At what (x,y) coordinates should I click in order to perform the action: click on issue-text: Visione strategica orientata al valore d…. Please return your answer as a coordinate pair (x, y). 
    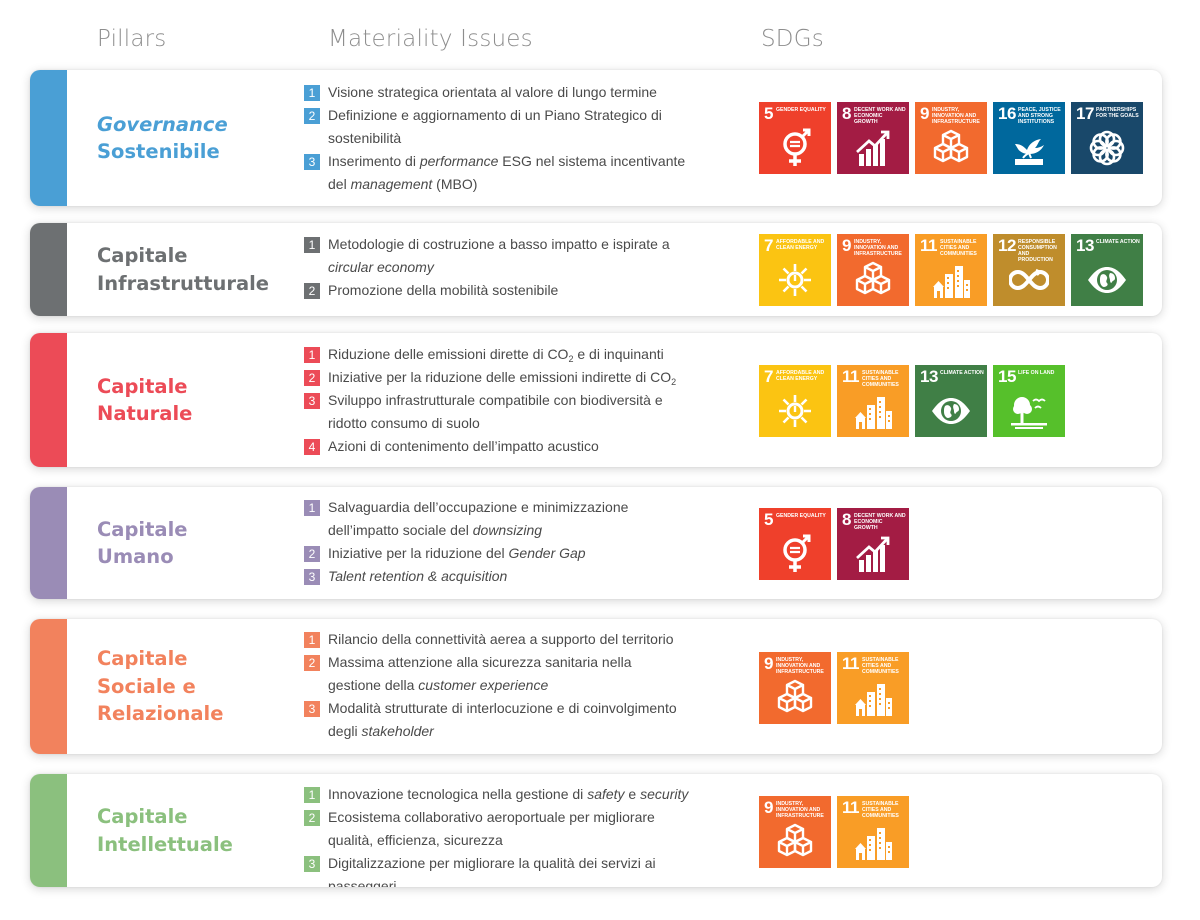
    Looking at the image, I should click on (492, 92).